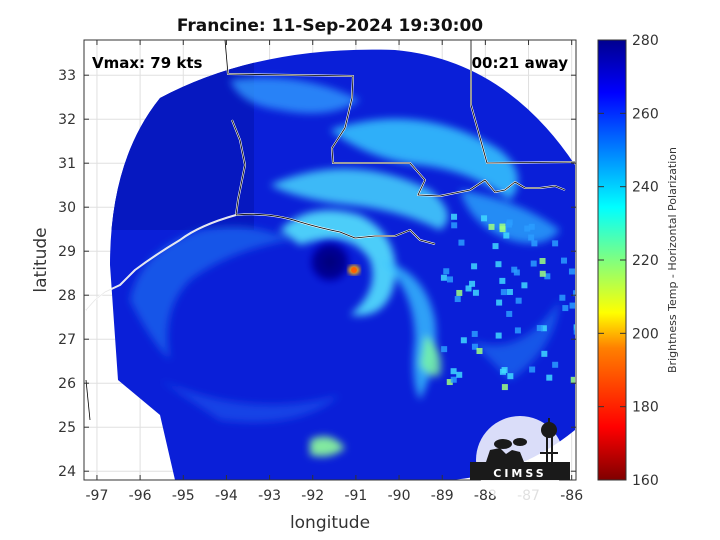 The image size is (720, 540). I want to click on y-tick-label: 26, so click(67, 384).